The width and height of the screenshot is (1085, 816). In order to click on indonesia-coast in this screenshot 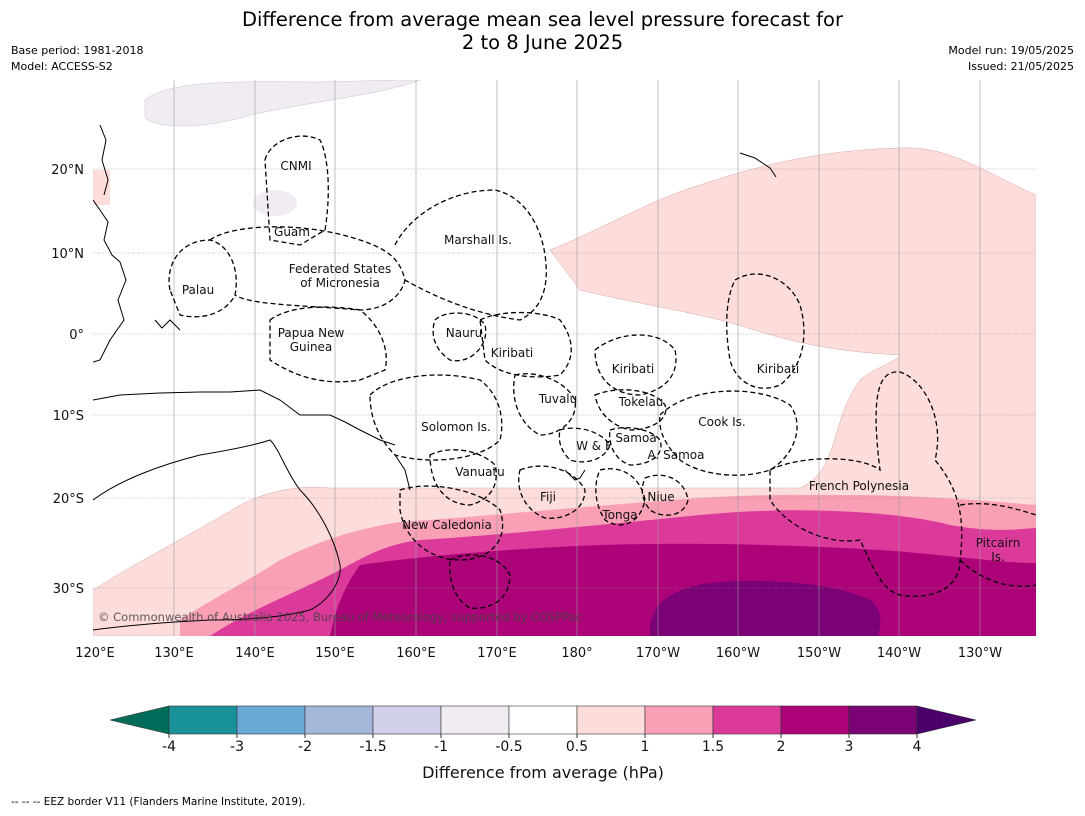, I will do `click(167, 325)`.